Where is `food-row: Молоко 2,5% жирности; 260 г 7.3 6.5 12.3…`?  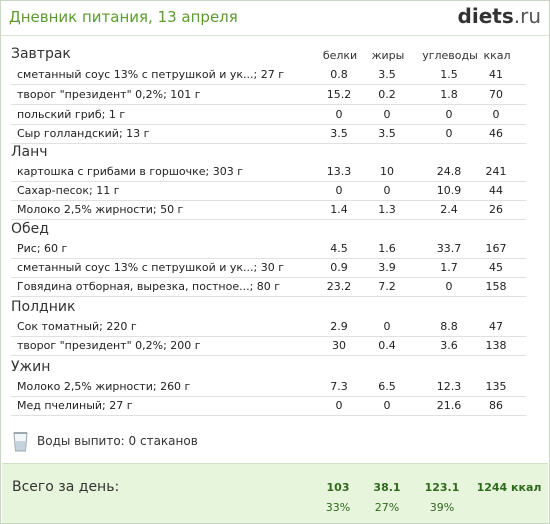 food-row: Молоко 2,5% жирности; 260 г 7.3 6.5 12.3… is located at coordinates (268, 387).